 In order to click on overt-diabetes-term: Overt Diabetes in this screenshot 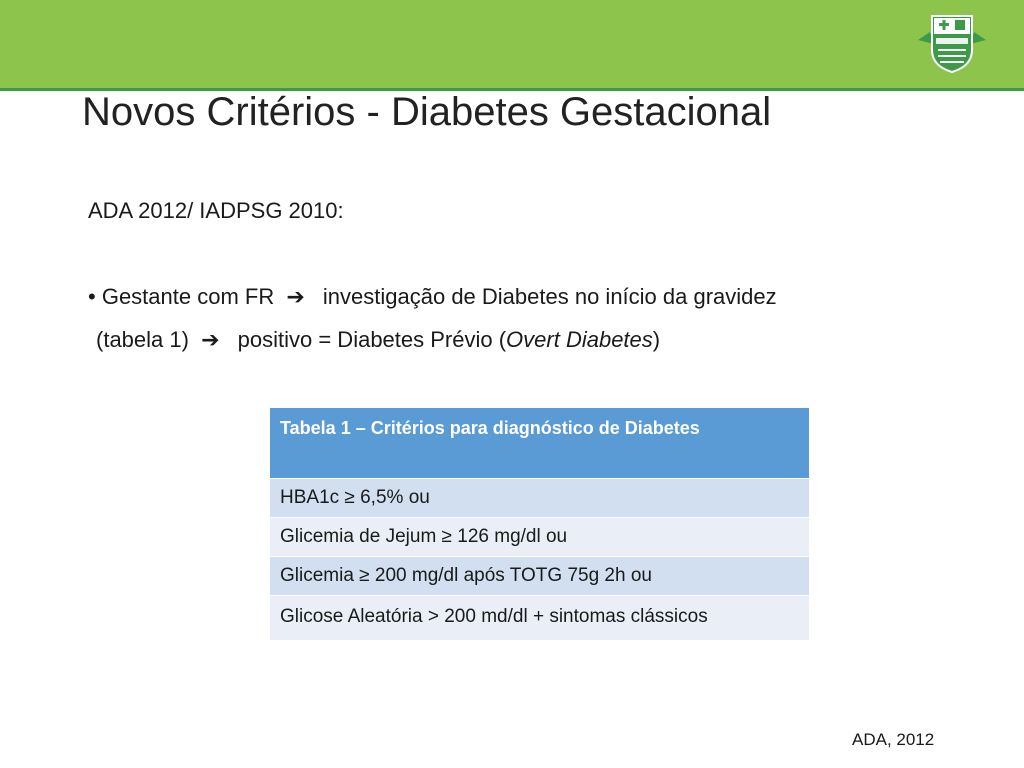, I will do `click(579, 339)`.